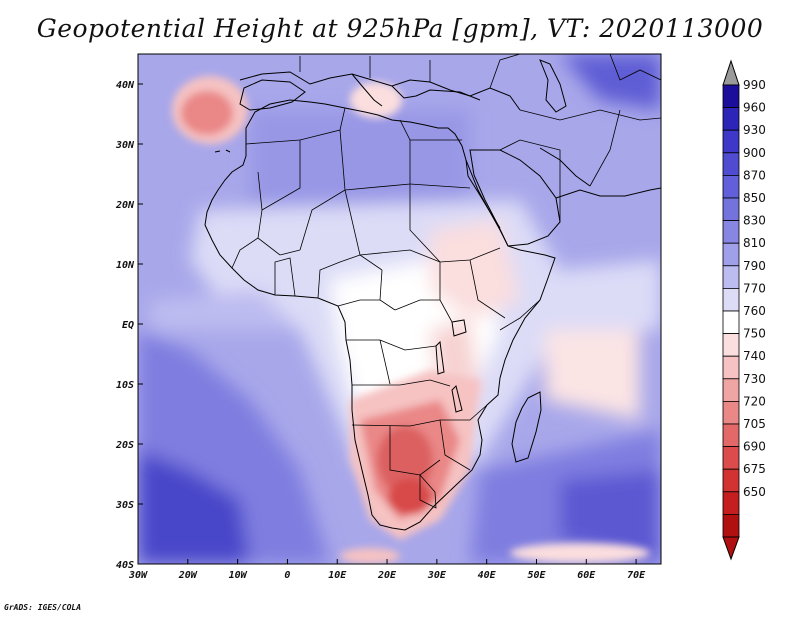 The width and height of the screenshot is (800, 618). I want to click on lon-tick-label: 60E, so click(586, 575).